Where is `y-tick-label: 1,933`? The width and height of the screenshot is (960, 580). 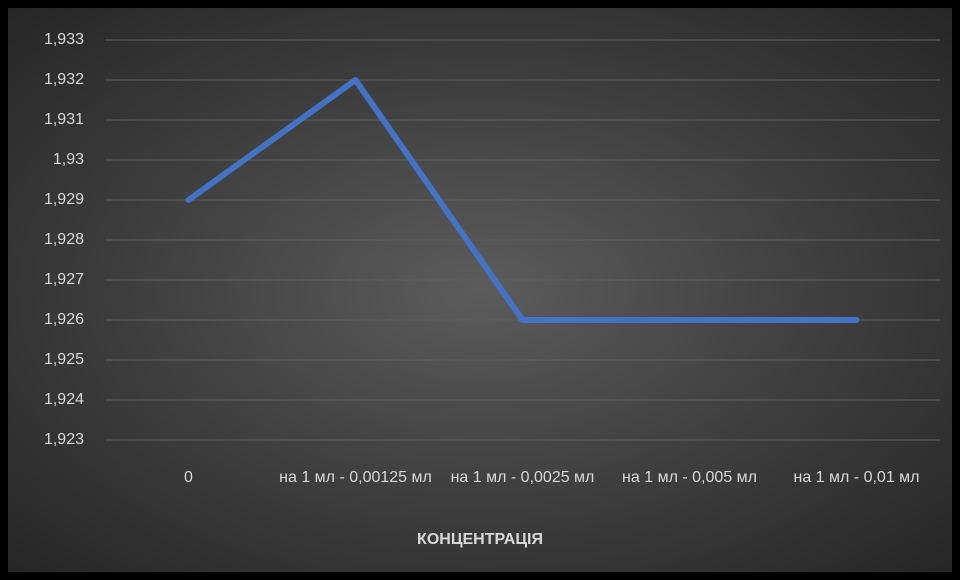 y-tick-label: 1,933 is located at coordinates (63, 39).